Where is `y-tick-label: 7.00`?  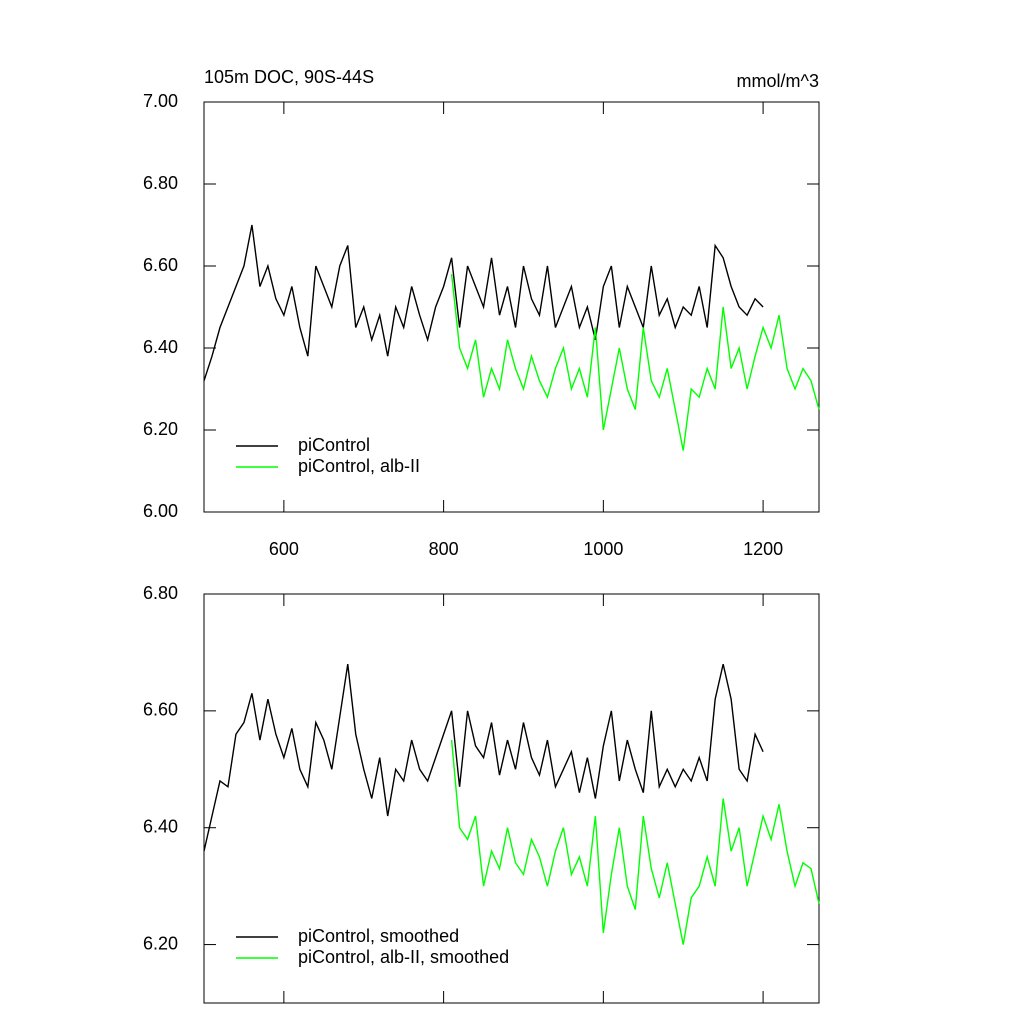
y-tick-label: 7.00 is located at coordinates (160, 101).